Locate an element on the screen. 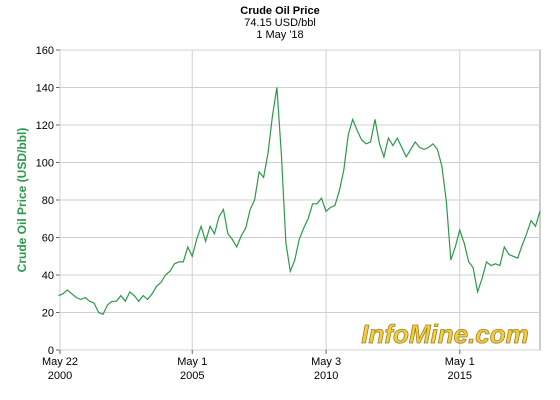 Image resolution: width=560 pixels, height=400 pixels. y-tick-label: 160 is located at coordinates (45, 51).